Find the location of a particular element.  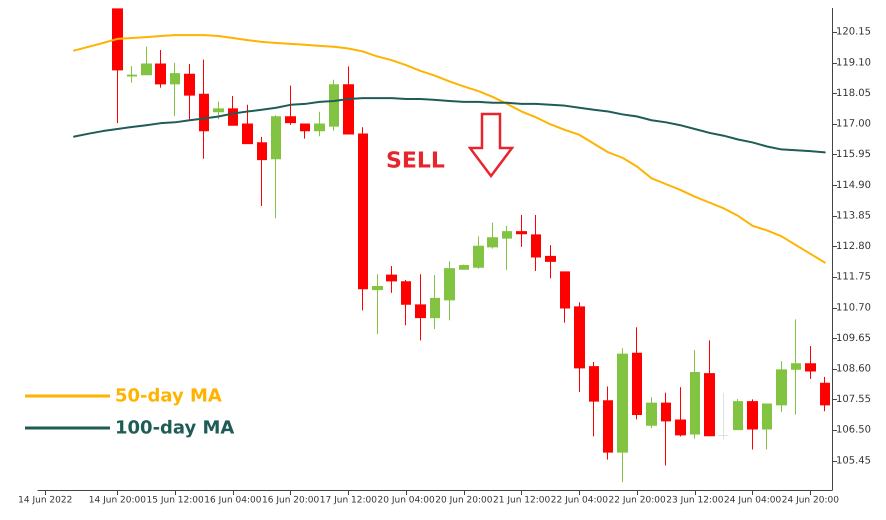

y-tick-label: 107.55 is located at coordinates (853, 400).